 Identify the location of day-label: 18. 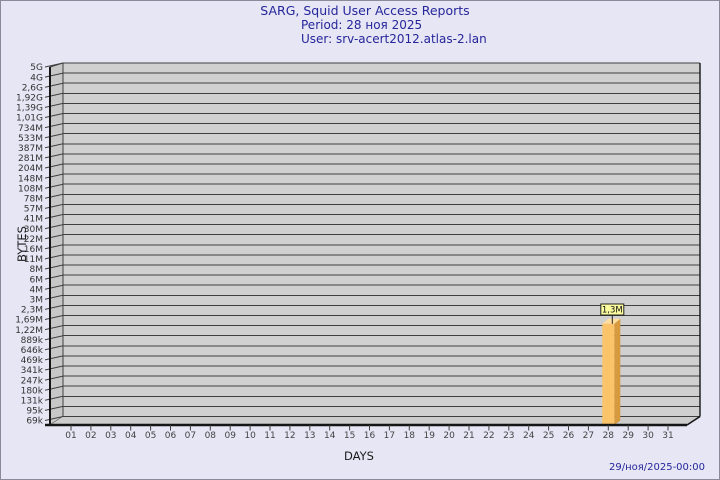
(410, 436).